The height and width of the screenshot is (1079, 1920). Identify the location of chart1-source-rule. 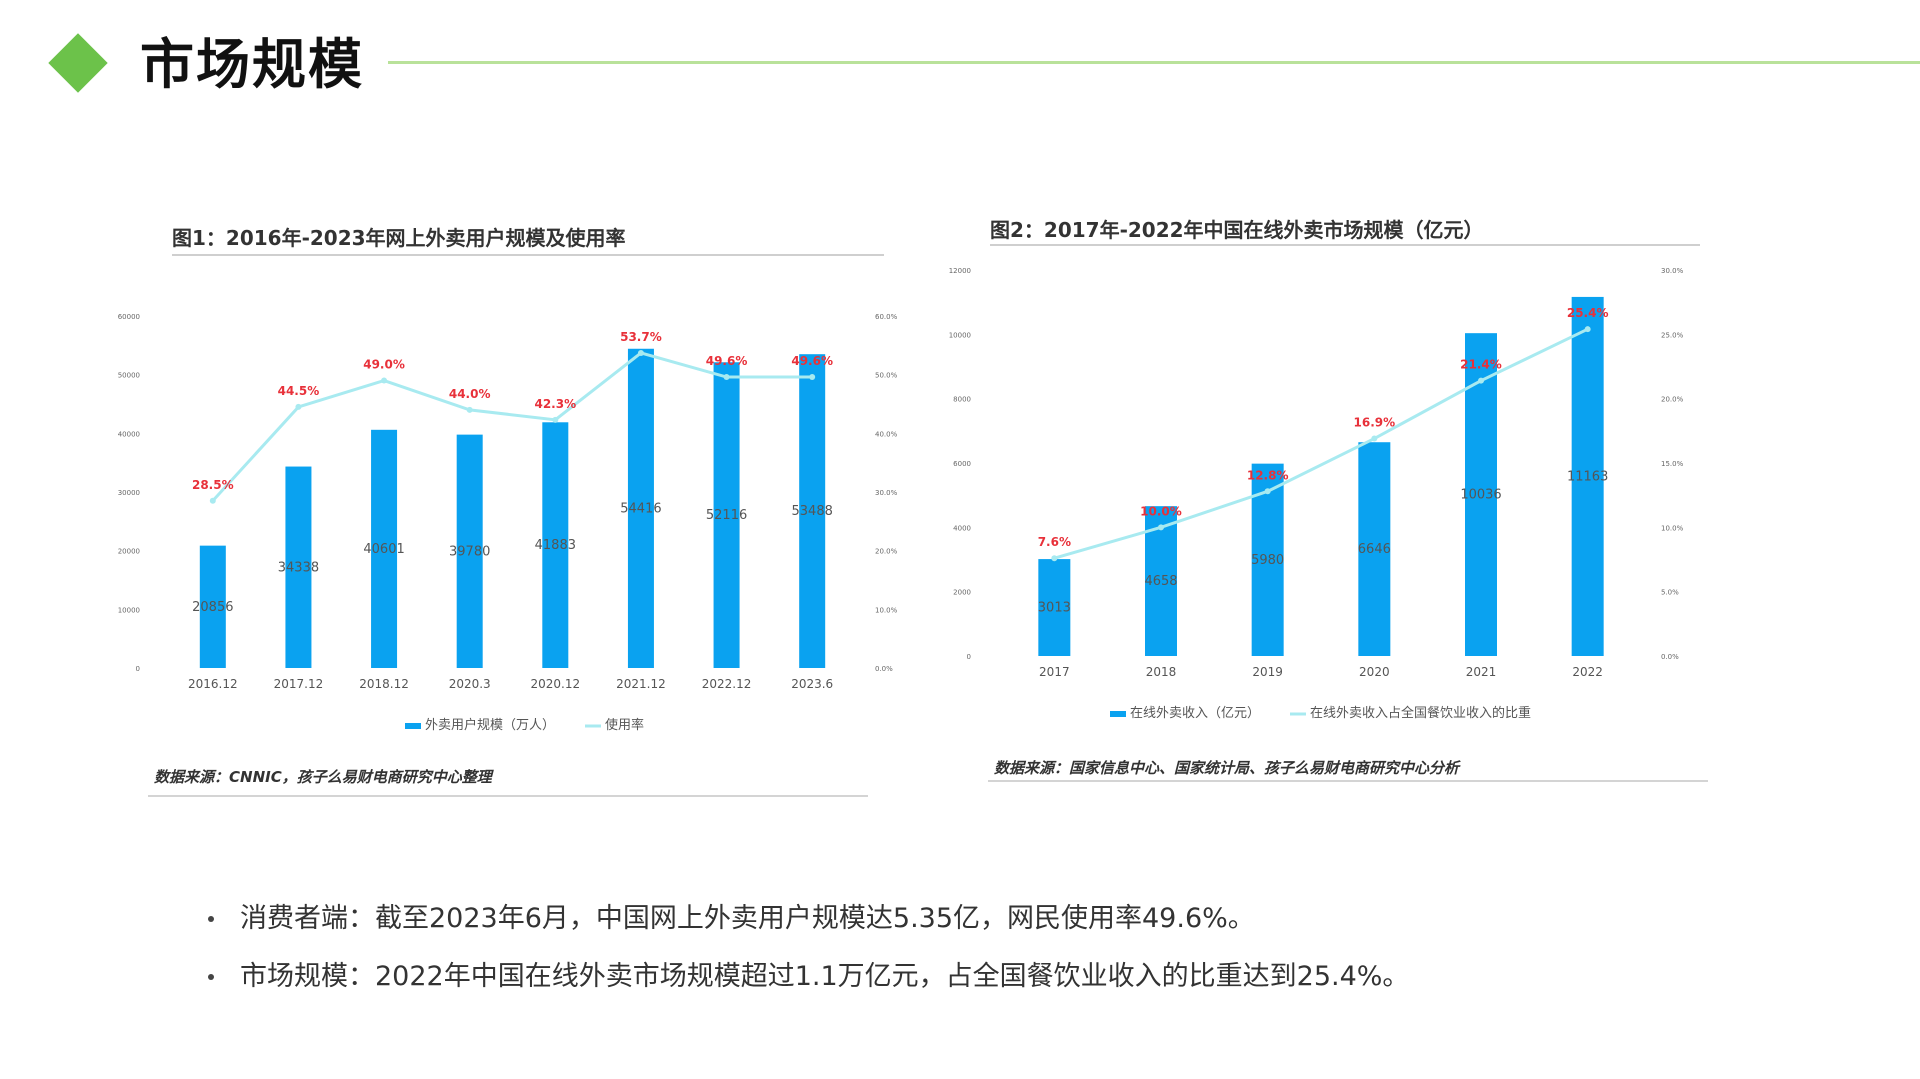
(508, 796).